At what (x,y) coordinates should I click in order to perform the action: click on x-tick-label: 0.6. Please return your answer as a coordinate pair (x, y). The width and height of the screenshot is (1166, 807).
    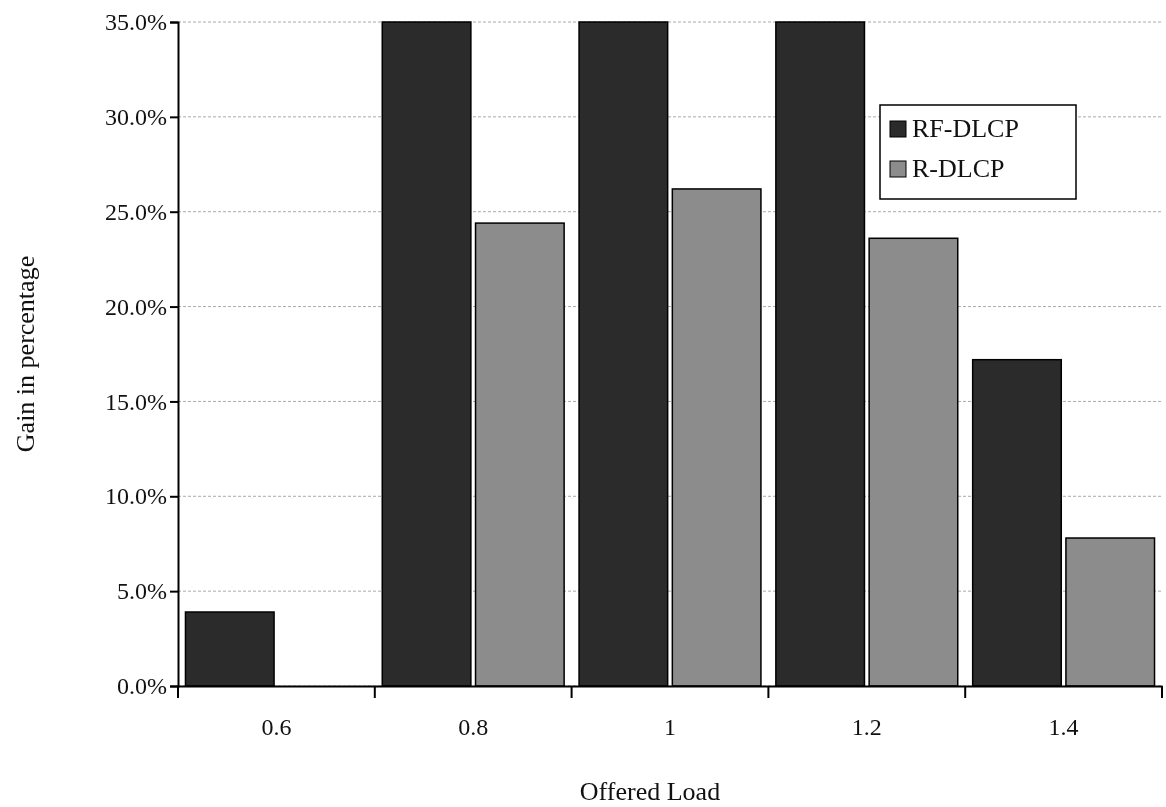
    Looking at the image, I should click on (276, 726).